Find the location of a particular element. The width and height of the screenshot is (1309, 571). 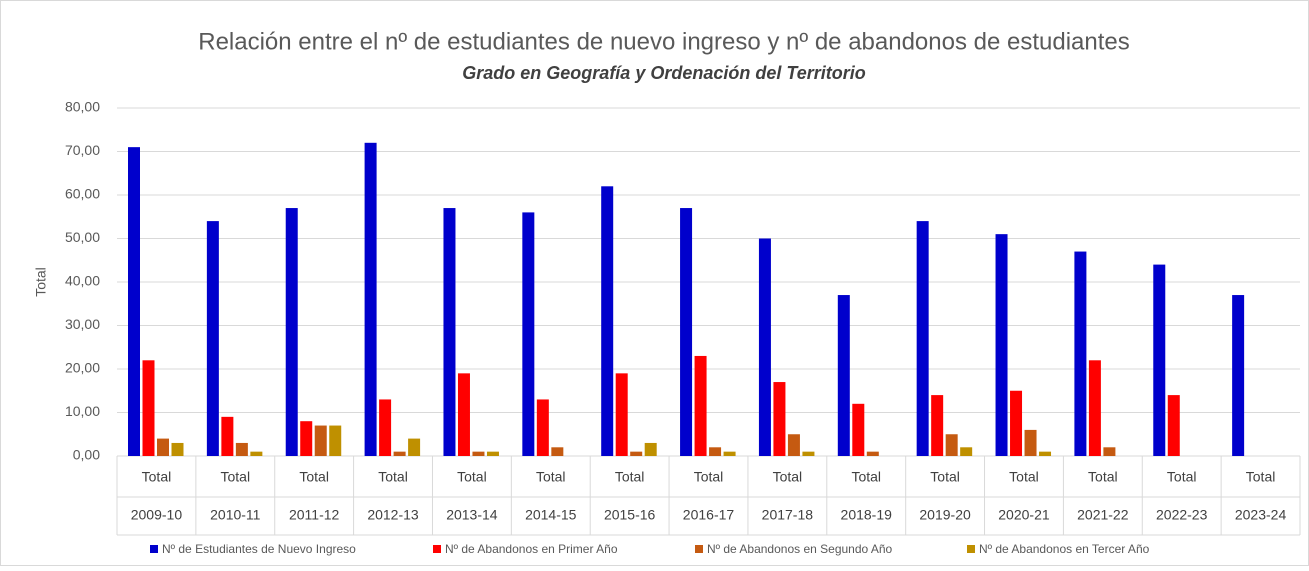

y-tick-label: 40,00 is located at coordinates (82, 281).